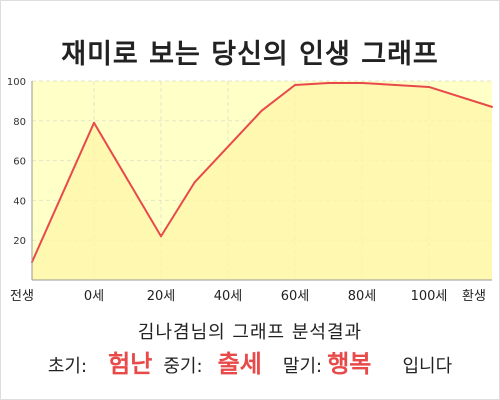 The width and height of the screenshot is (500, 400). I want to click on result-suffix: 입니다, so click(427, 366).